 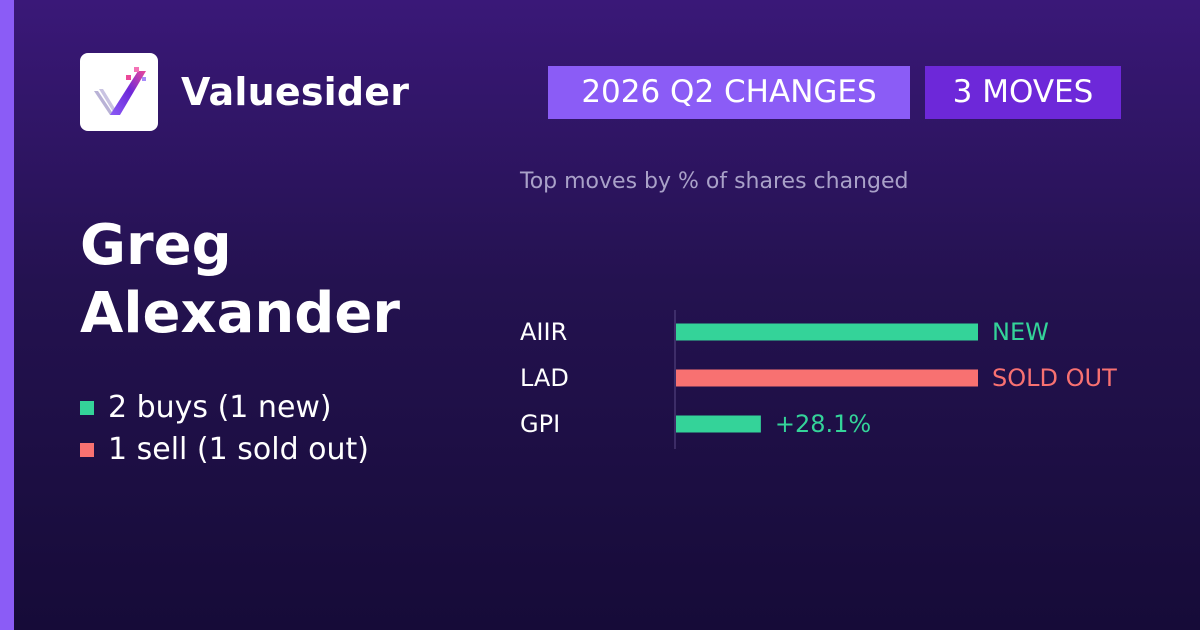 What do you see at coordinates (543, 332) in the screenshot?
I see `category-label: AIIR` at bounding box center [543, 332].